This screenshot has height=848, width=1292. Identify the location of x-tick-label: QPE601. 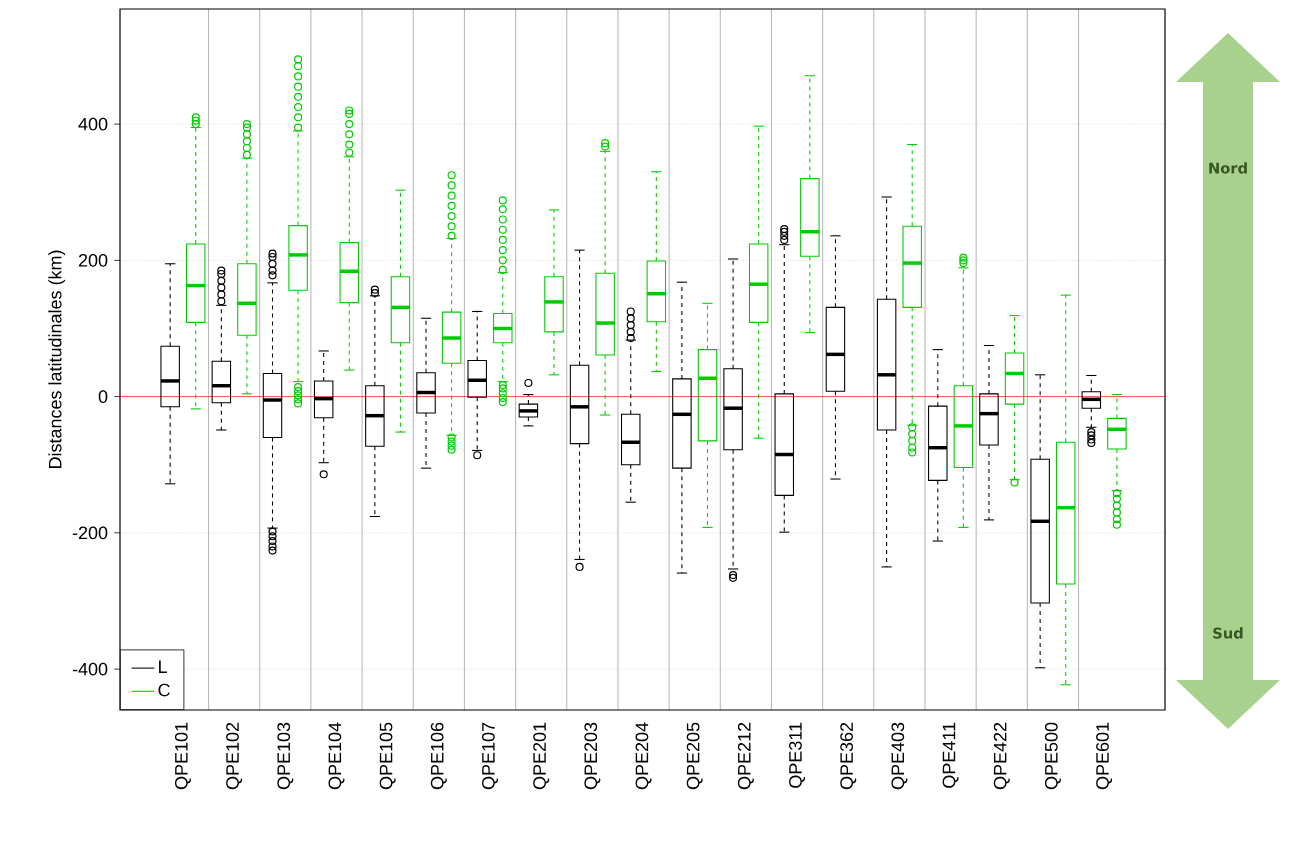
(1104, 756).